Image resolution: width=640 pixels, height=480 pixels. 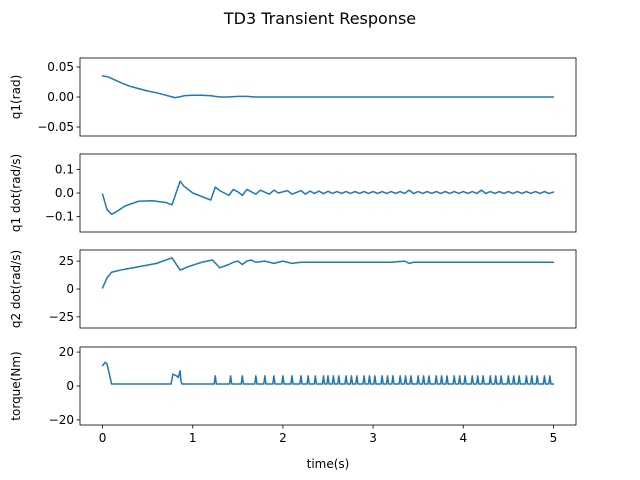 I want to click on series-line-q1dot, so click(x=328, y=198).